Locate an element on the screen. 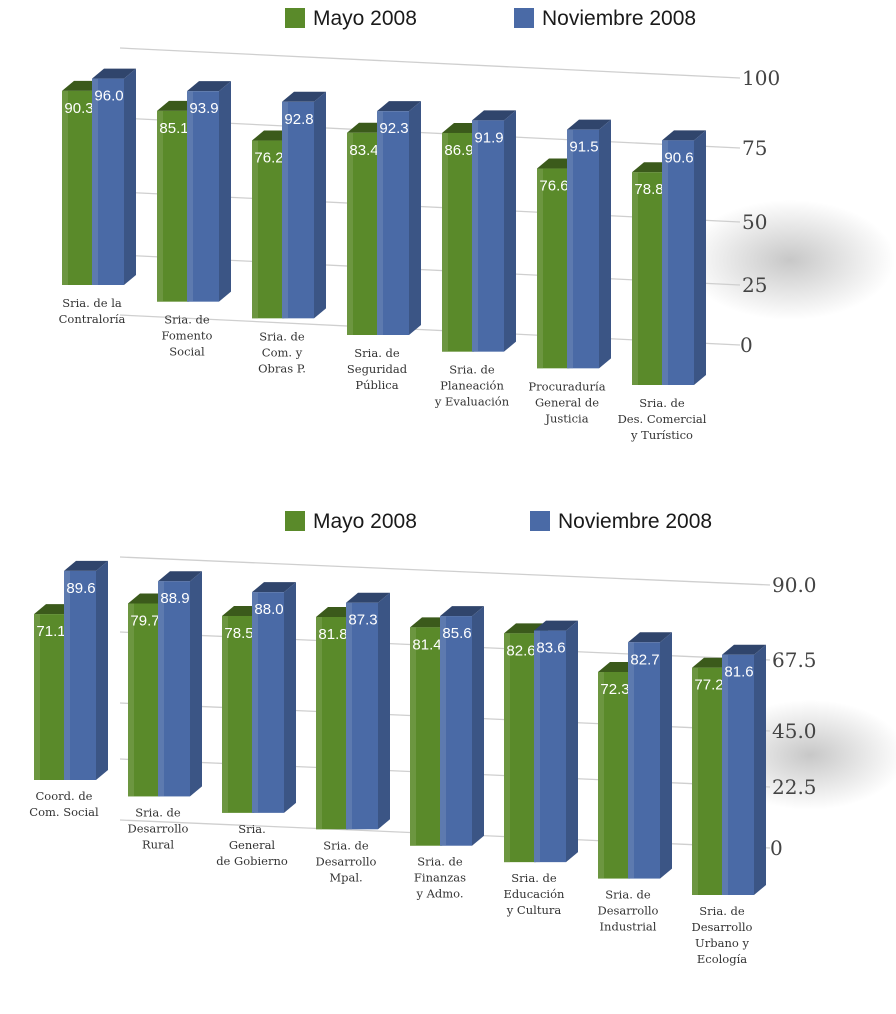  category-label-line: Finanzas is located at coordinates (440, 878).